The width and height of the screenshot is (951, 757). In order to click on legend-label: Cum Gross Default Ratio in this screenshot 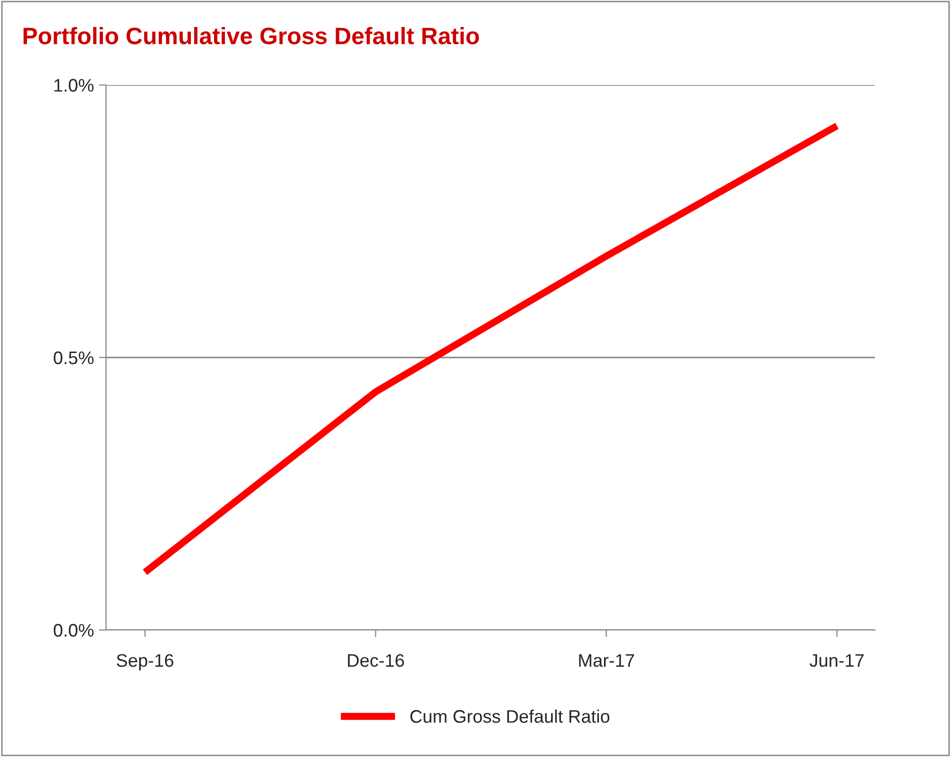, I will do `click(510, 716)`.